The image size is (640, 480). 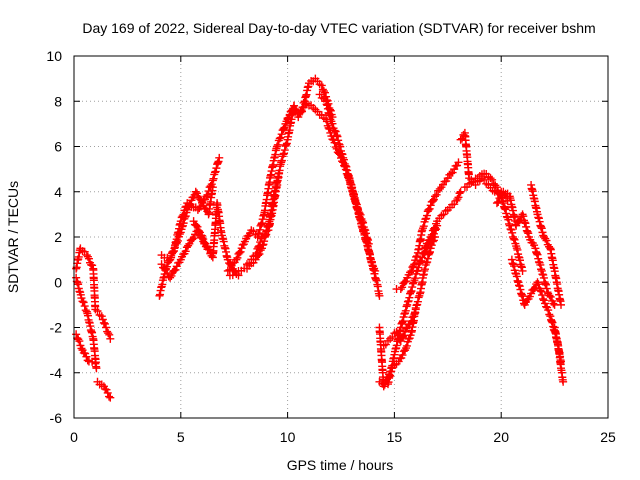 I want to click on x-tick-label: 10, so click(x=288, y=437).